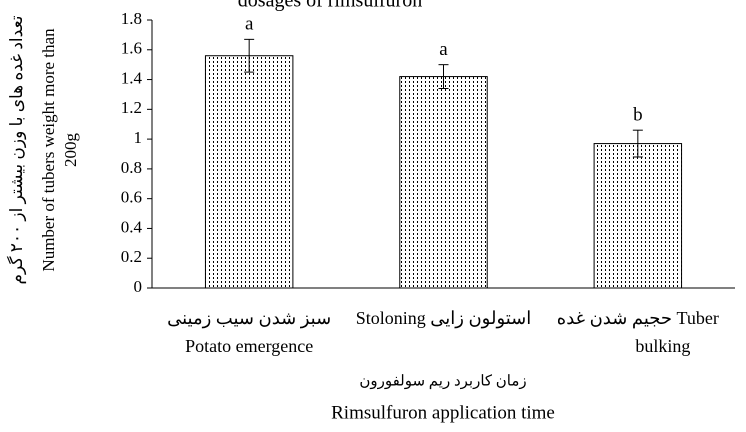 The width and height of the screenshot is (746, 432). Describe the element at coordinates (443, 412) in the screenshot. I see `x-axis-label: Rimsulfuron application time` at that location.